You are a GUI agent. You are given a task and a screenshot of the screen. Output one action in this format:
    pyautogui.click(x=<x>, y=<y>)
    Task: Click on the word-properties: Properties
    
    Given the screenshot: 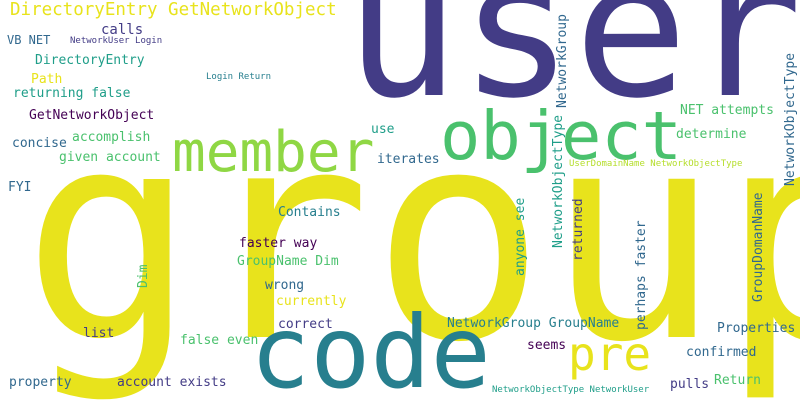 What is the action you would take?
    pyautogui.click(x=756, y=328)
    